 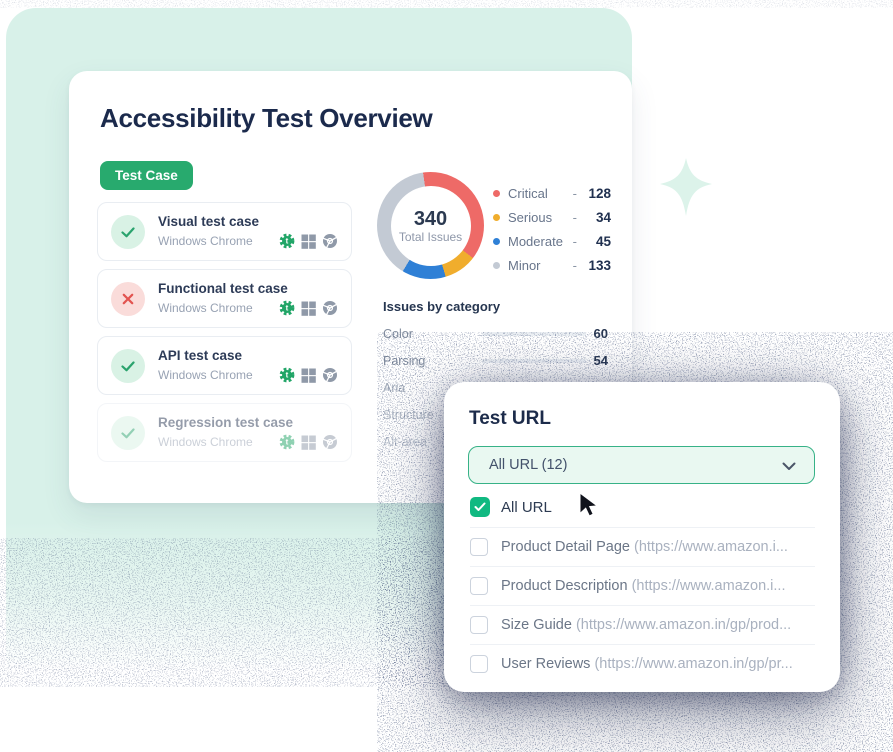 I want to click on test-case-card: Functional test case Windows Chrome t, so click(x=224, y=298).